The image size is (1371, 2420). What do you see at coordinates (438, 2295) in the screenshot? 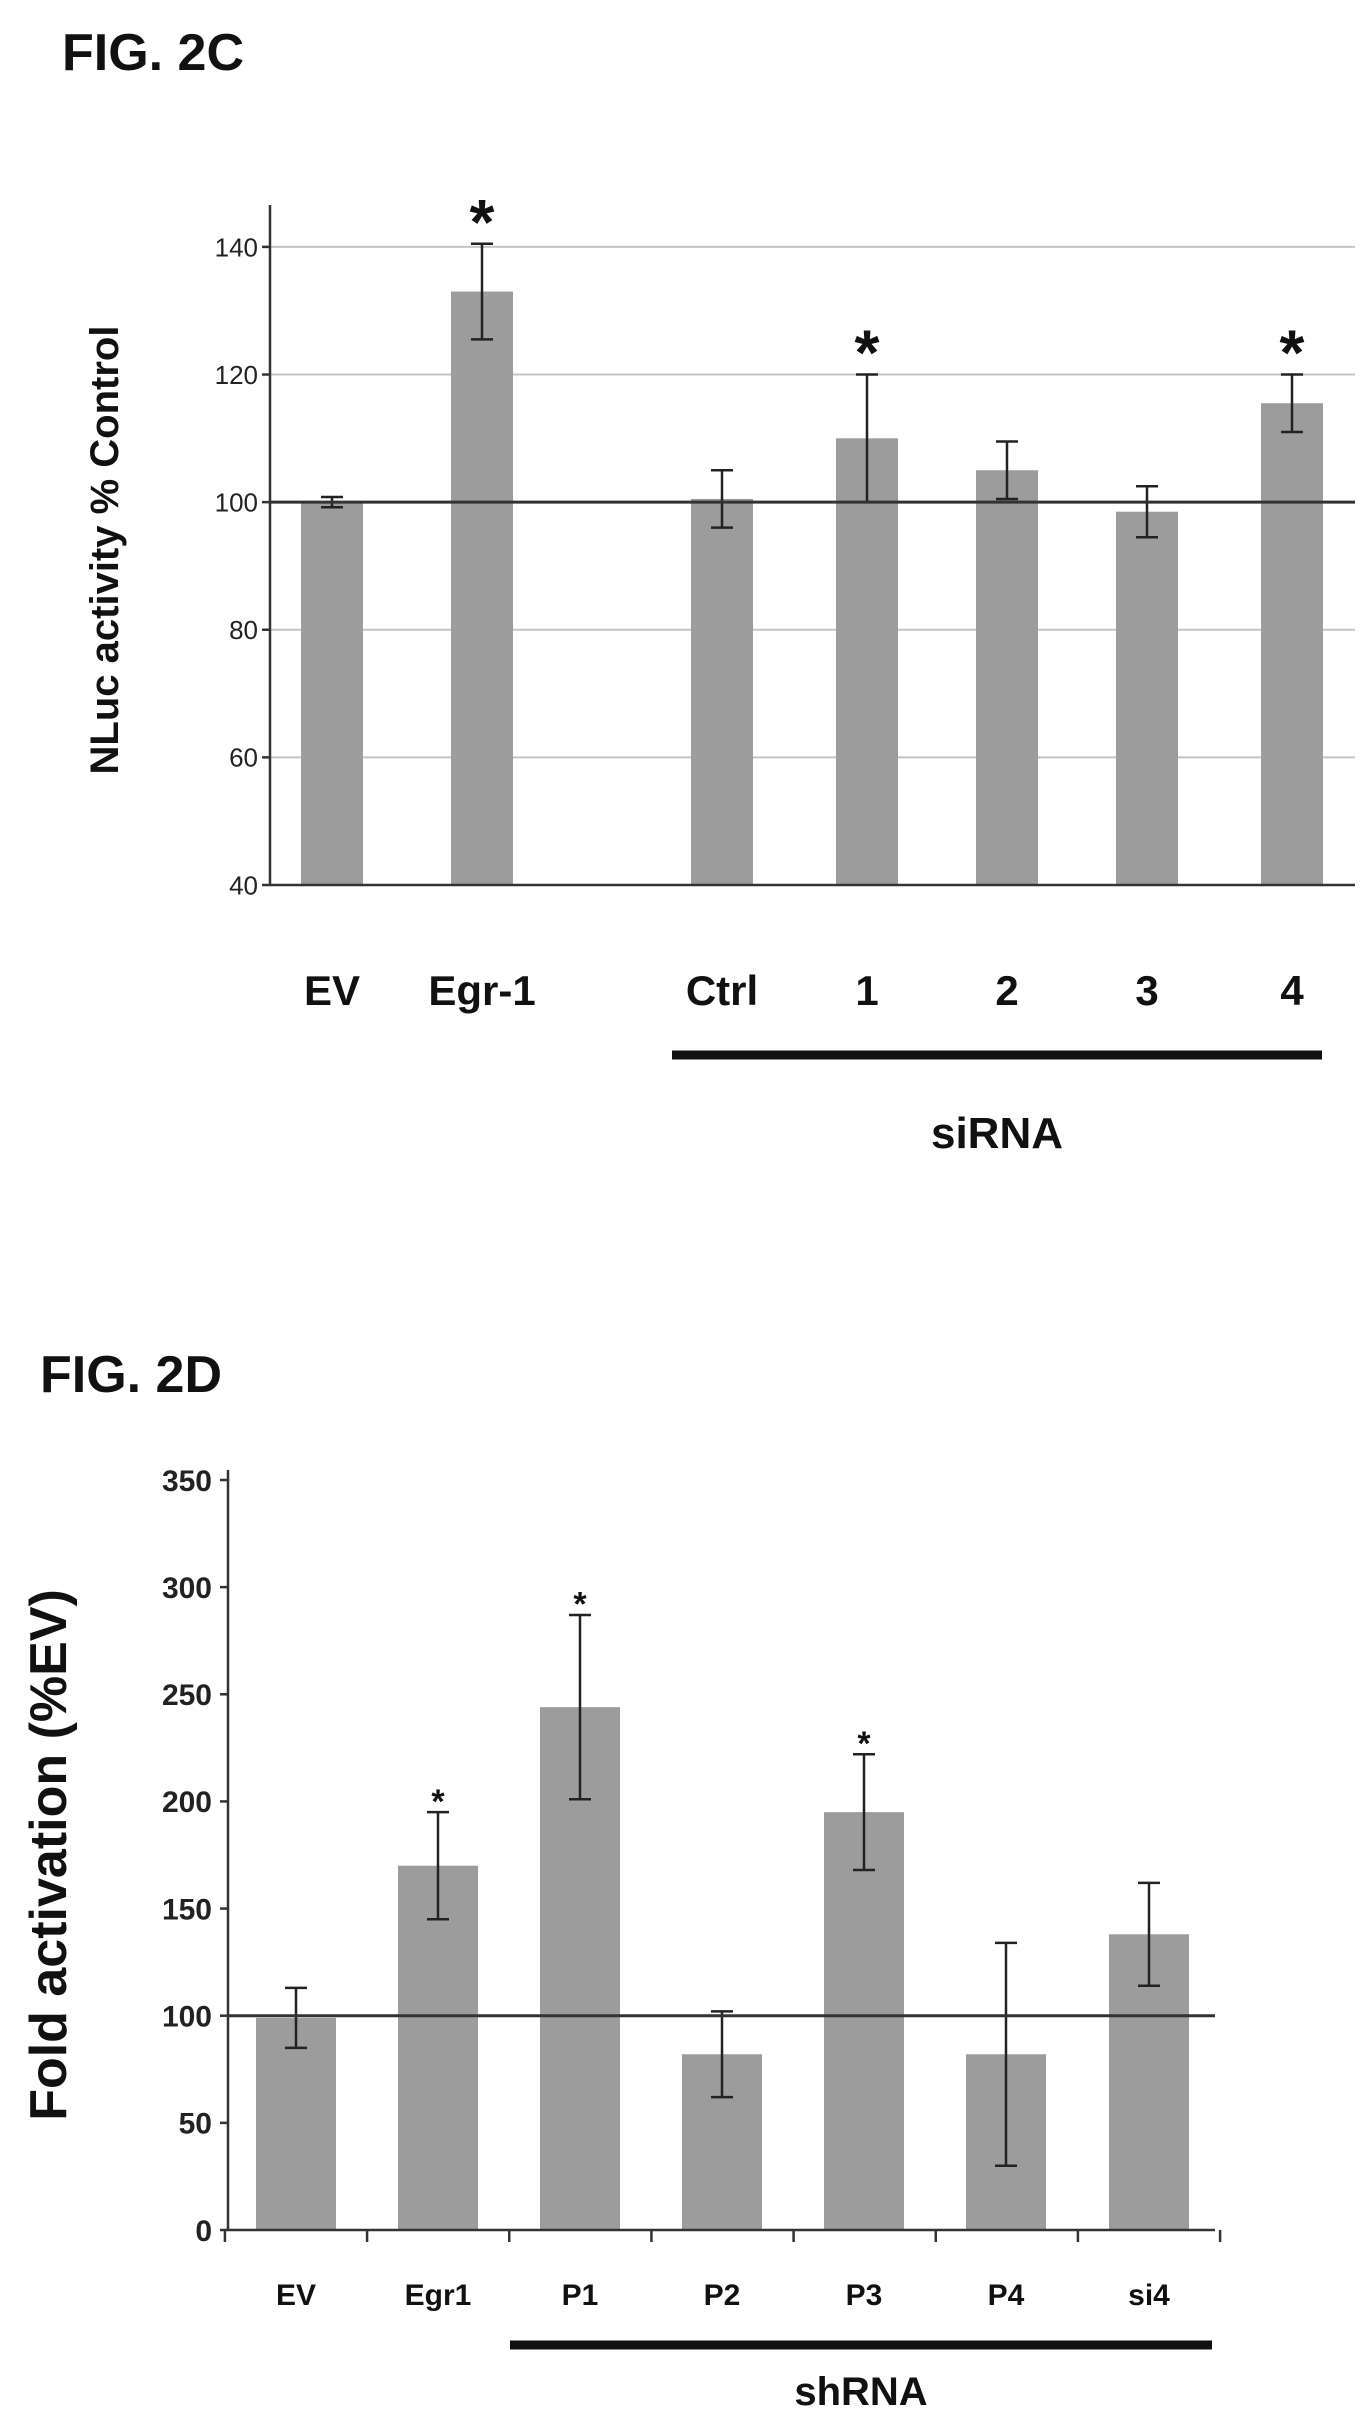
I see `figure-2d-category-label: Egr1` at bounding box center [438, 2295].